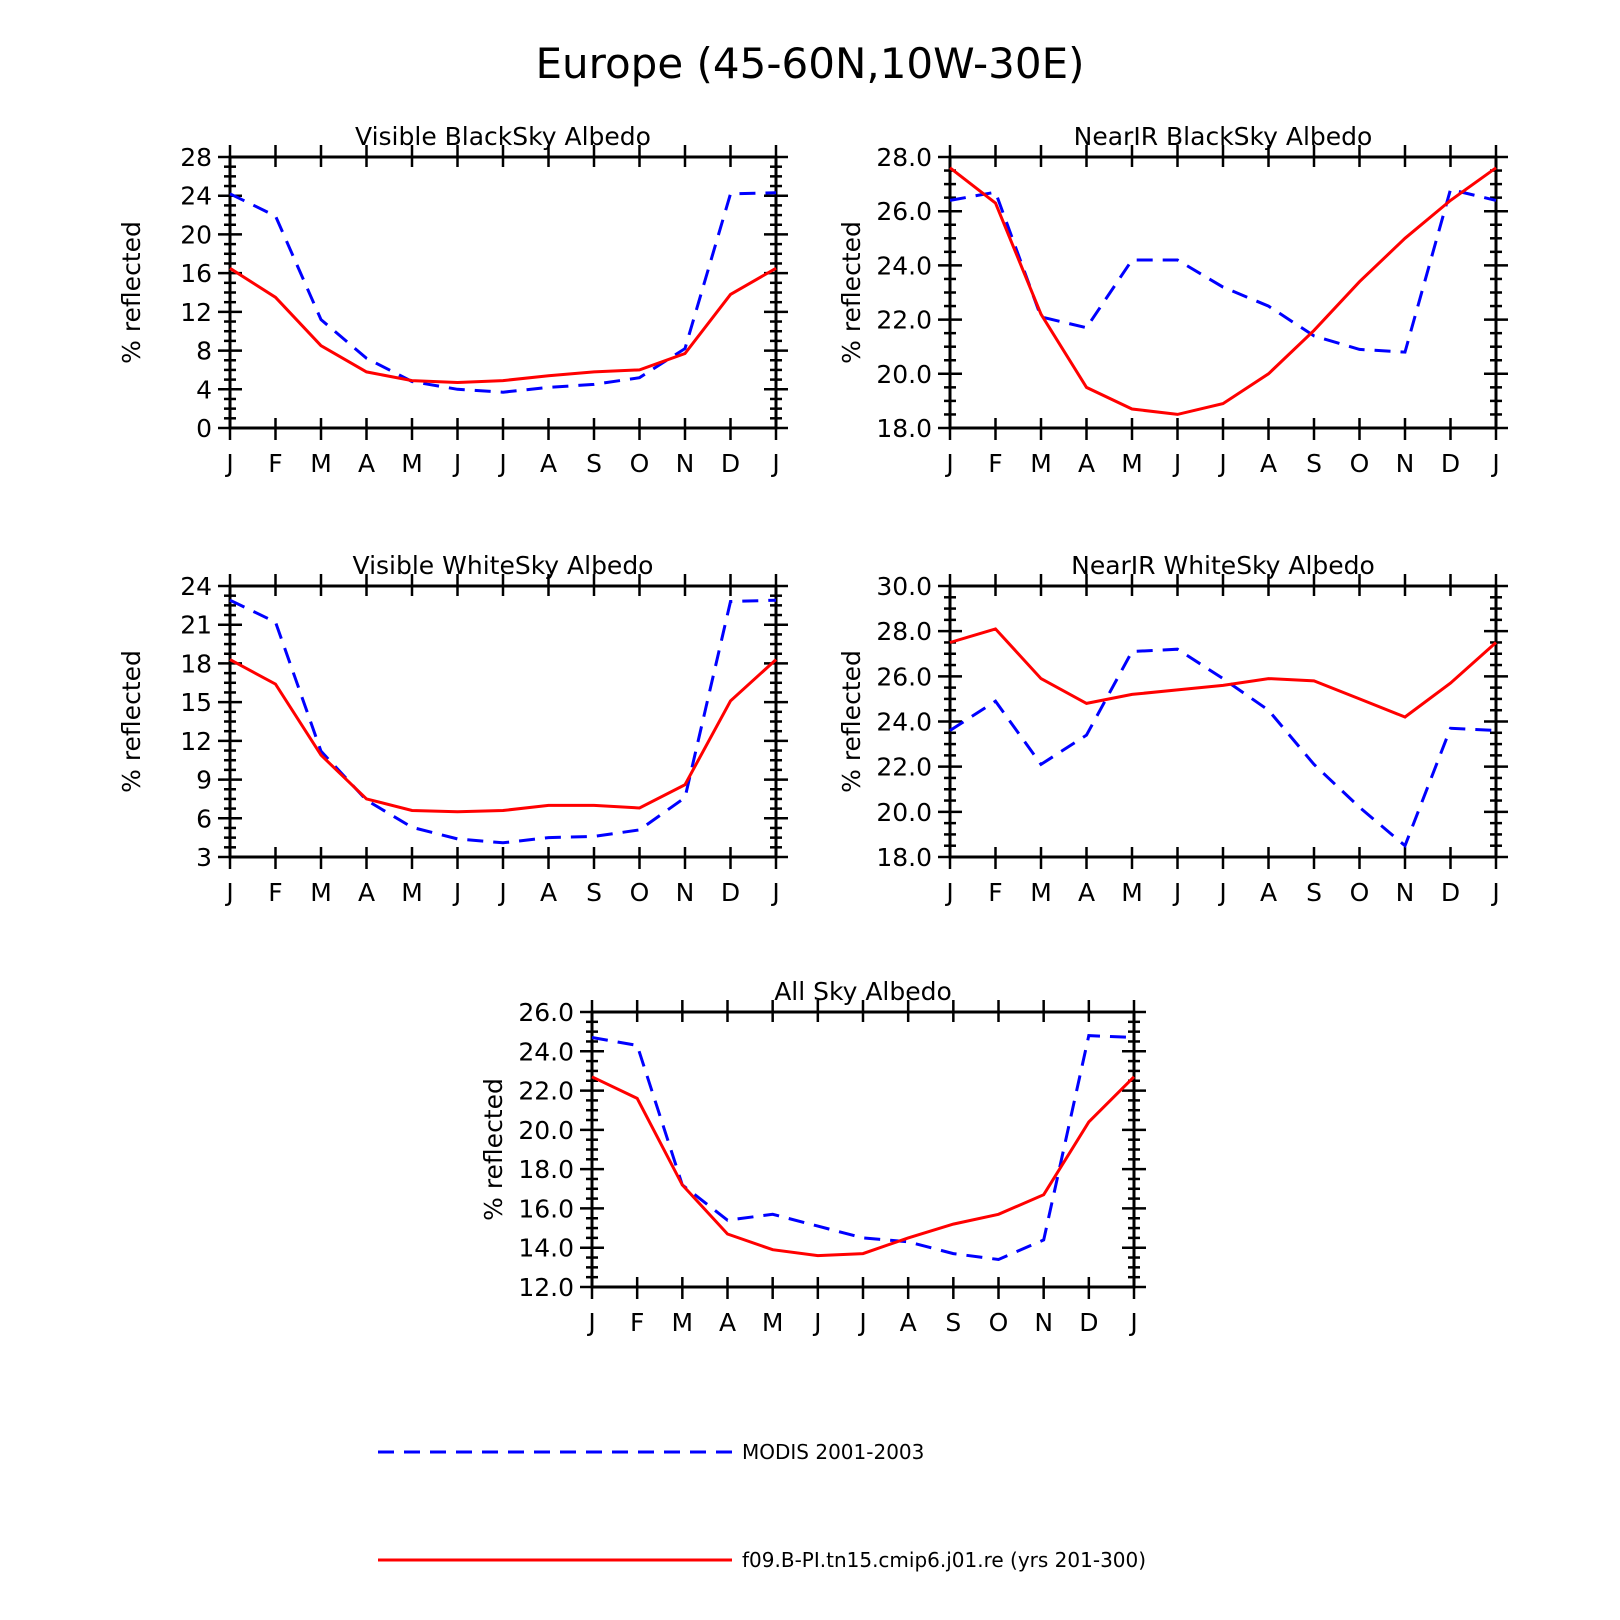 Image resolution: width=1620 pixels, height=1620 pixels. I want to click on y-tick-label: 20, so click(196, 234).